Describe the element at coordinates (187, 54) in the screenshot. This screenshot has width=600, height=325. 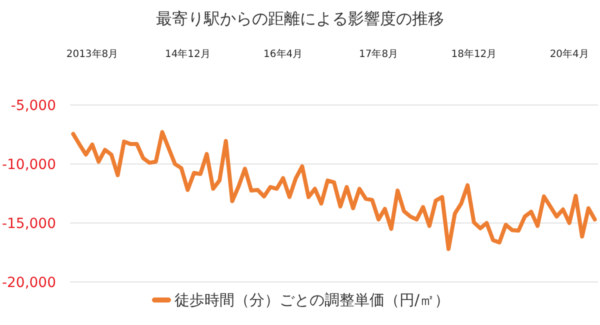
I see `x-tick-label: 14年12月` at that location.